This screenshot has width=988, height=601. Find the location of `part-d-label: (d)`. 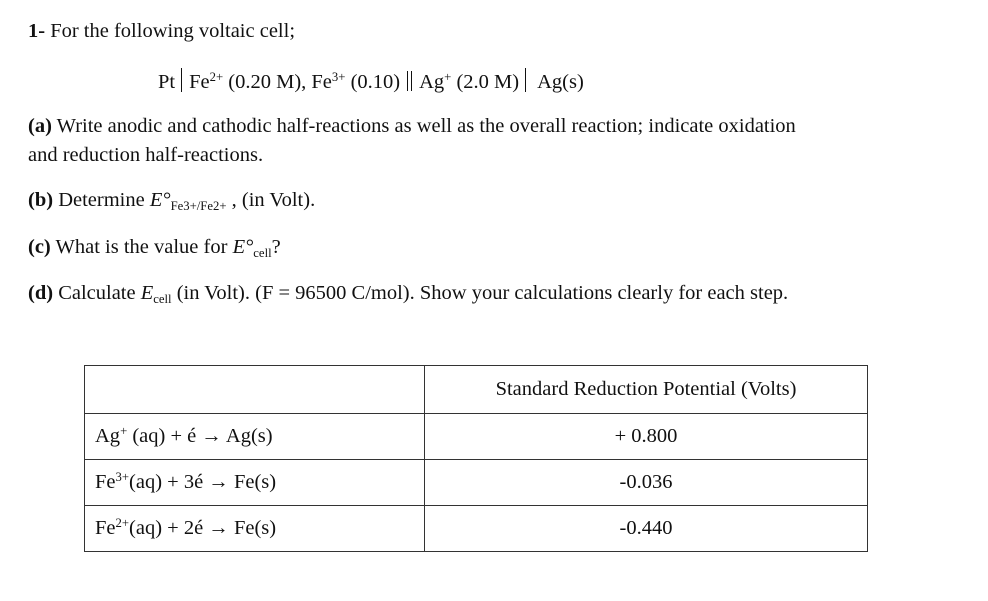

part-d-label: (d) is located at coordinates (41, 293).